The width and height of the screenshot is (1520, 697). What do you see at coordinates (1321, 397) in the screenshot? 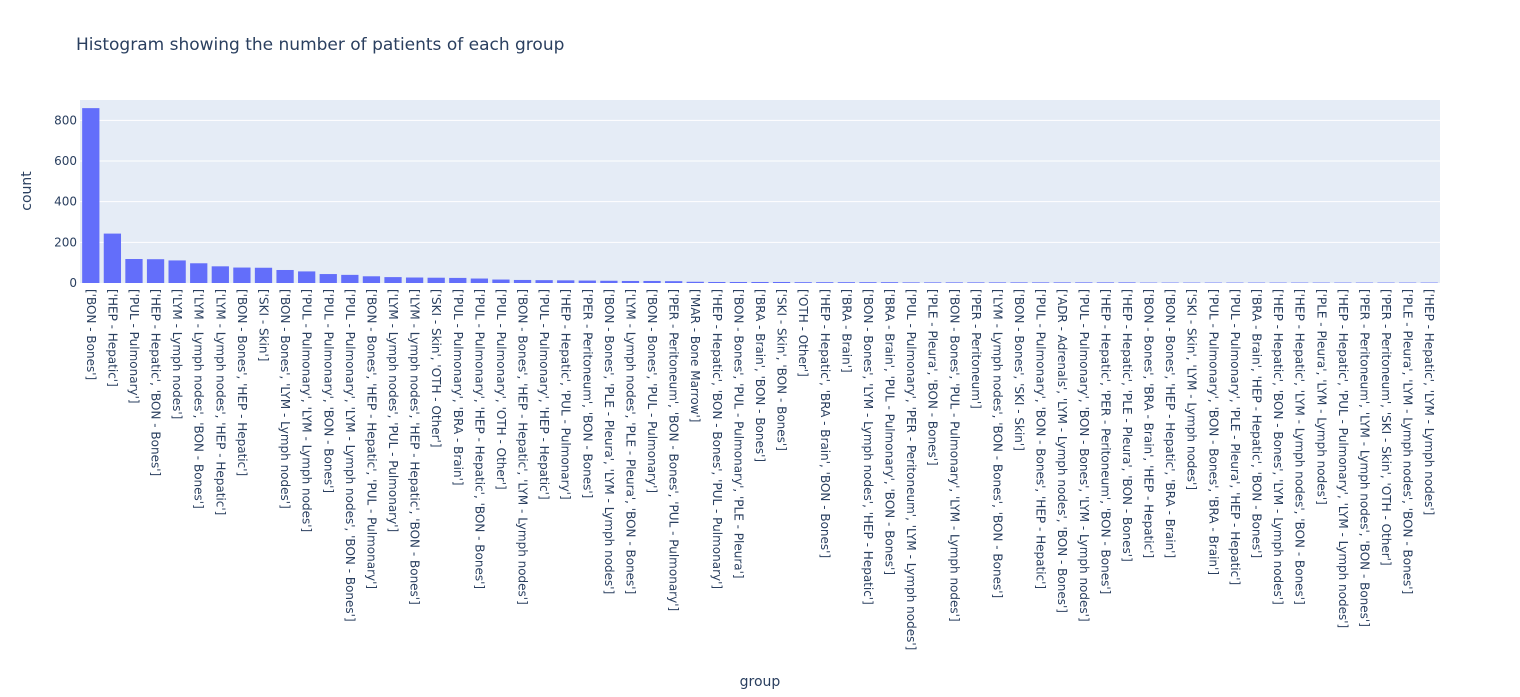
I see `x-tick-label: ['PLE - Pleura', 'LYM - Lymph nodes']` at bounding box center [1321, 397].